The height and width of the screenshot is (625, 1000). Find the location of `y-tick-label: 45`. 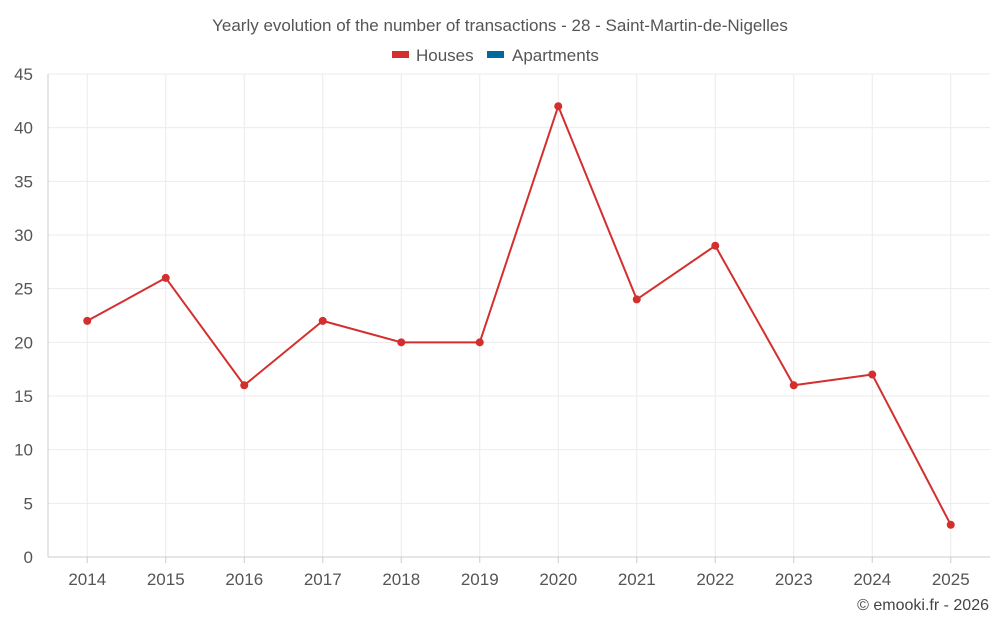

y-tick-label: 45 is located at coordinates (23, 74).